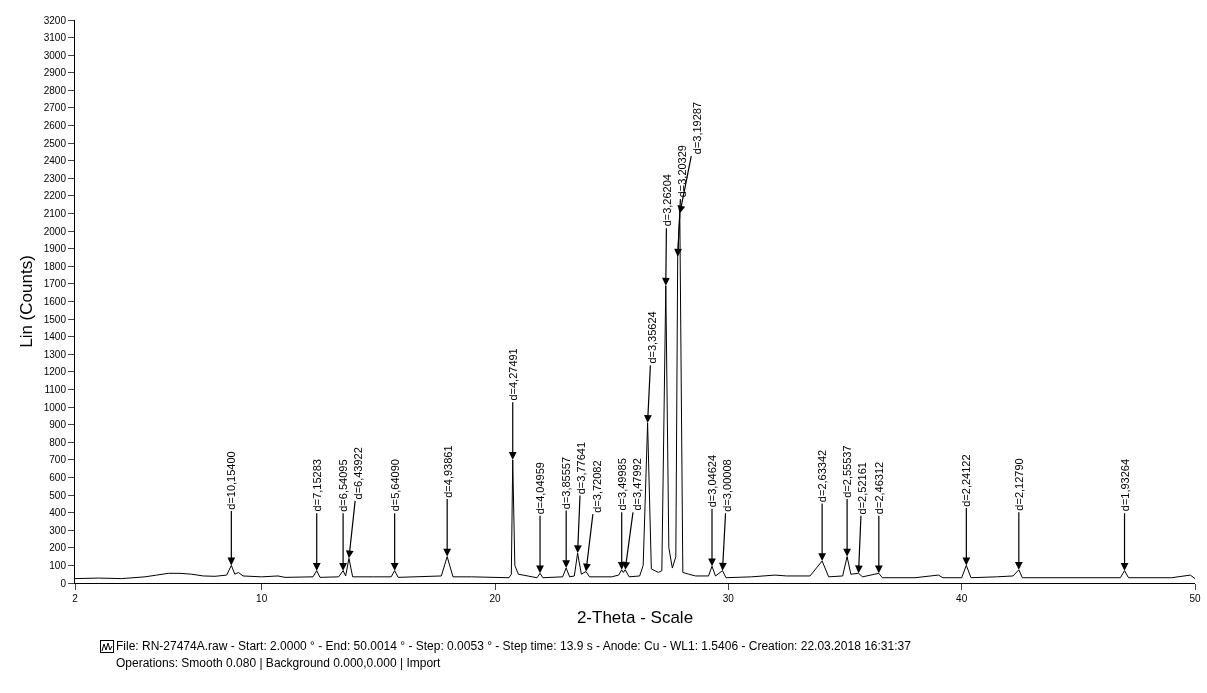 This screenshot has height=693, width=1207. I want to click on annotation: d=3,49985, so click(621, 484).